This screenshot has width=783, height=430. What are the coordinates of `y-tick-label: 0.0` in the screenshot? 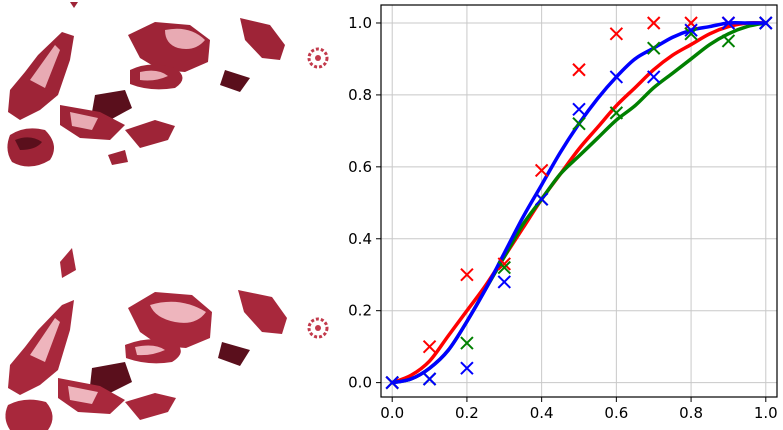 It's located at (360, 383).